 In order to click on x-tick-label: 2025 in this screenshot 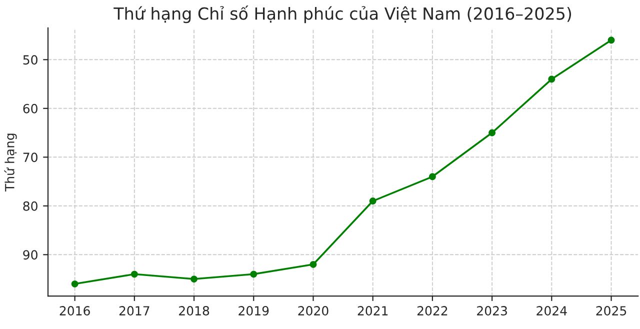, I will do `click(611, 311)`.